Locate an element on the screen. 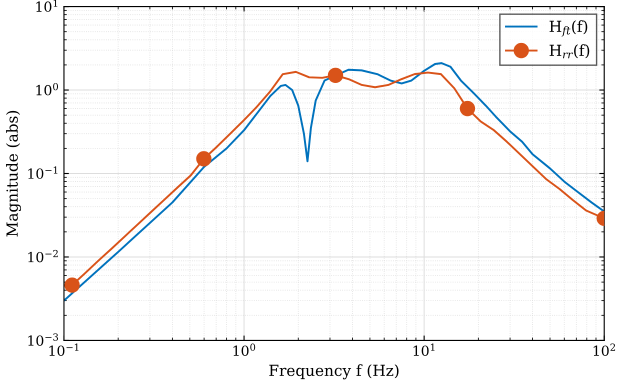  y-tick-label: 10$^{−1}$ is located at coordinates (43, 172).